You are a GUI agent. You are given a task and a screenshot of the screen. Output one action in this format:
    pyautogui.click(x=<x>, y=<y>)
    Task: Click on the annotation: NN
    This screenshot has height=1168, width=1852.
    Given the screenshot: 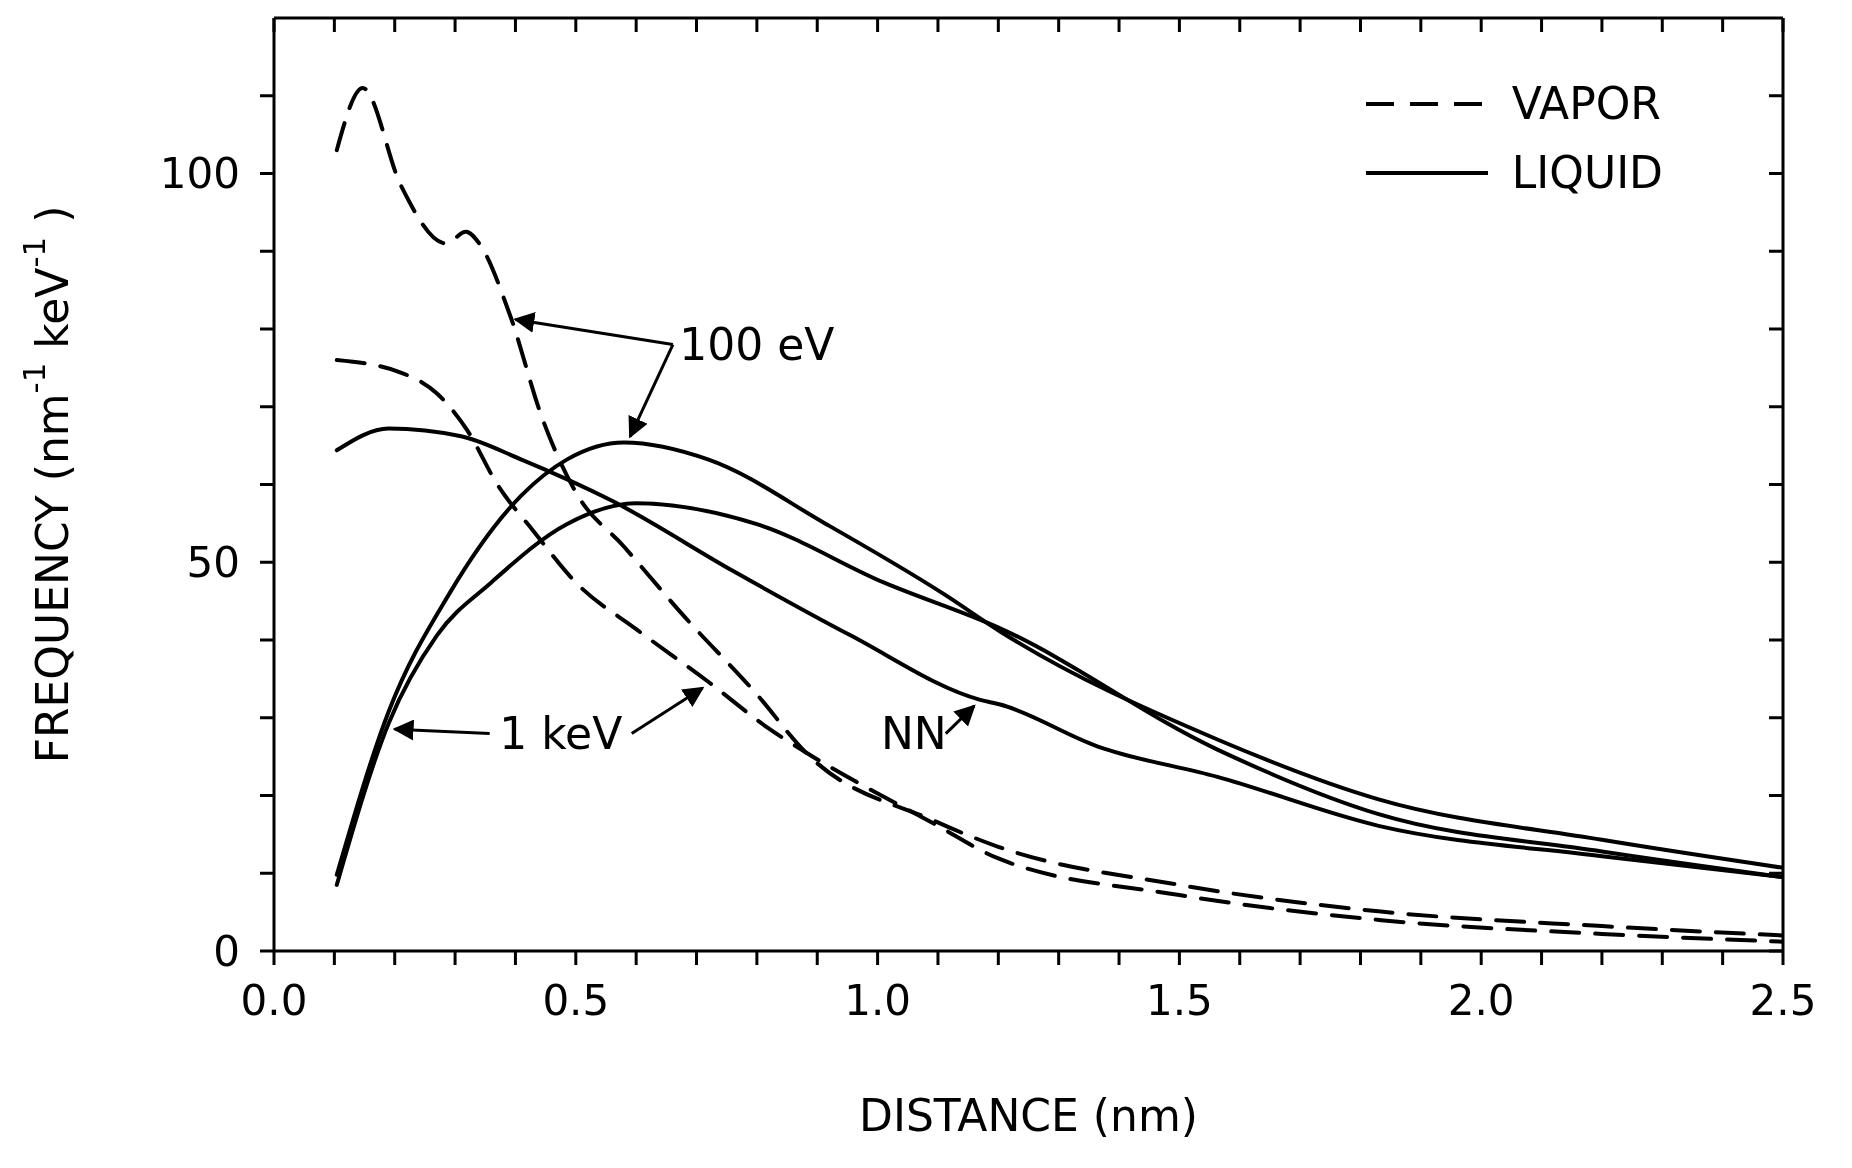 What is the action you would take?
    pyautogui.click(x=913, y=734)
    